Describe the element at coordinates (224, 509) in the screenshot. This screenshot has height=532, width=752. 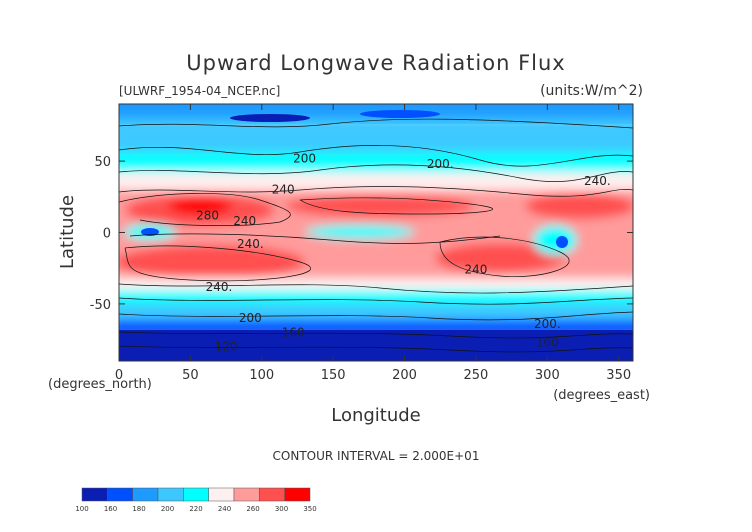
I see `colorbar-tick-label: 240` at that location.